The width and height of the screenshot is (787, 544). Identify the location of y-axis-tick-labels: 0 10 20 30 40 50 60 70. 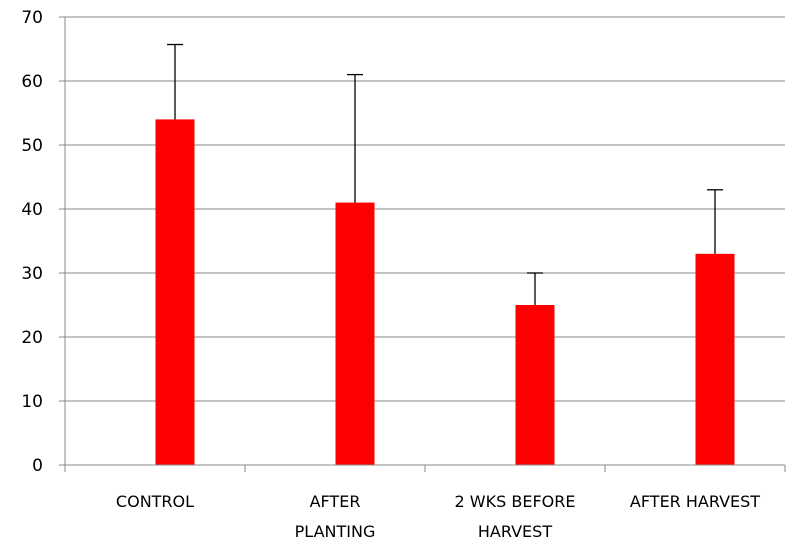
(32, 242).